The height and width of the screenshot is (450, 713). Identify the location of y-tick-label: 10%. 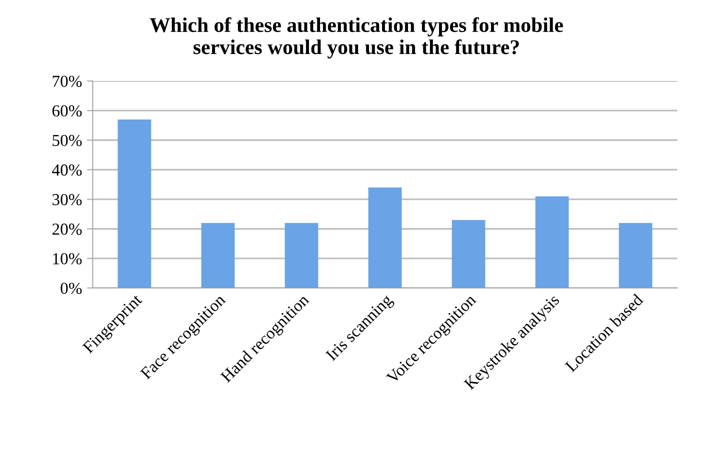
(67, 258).